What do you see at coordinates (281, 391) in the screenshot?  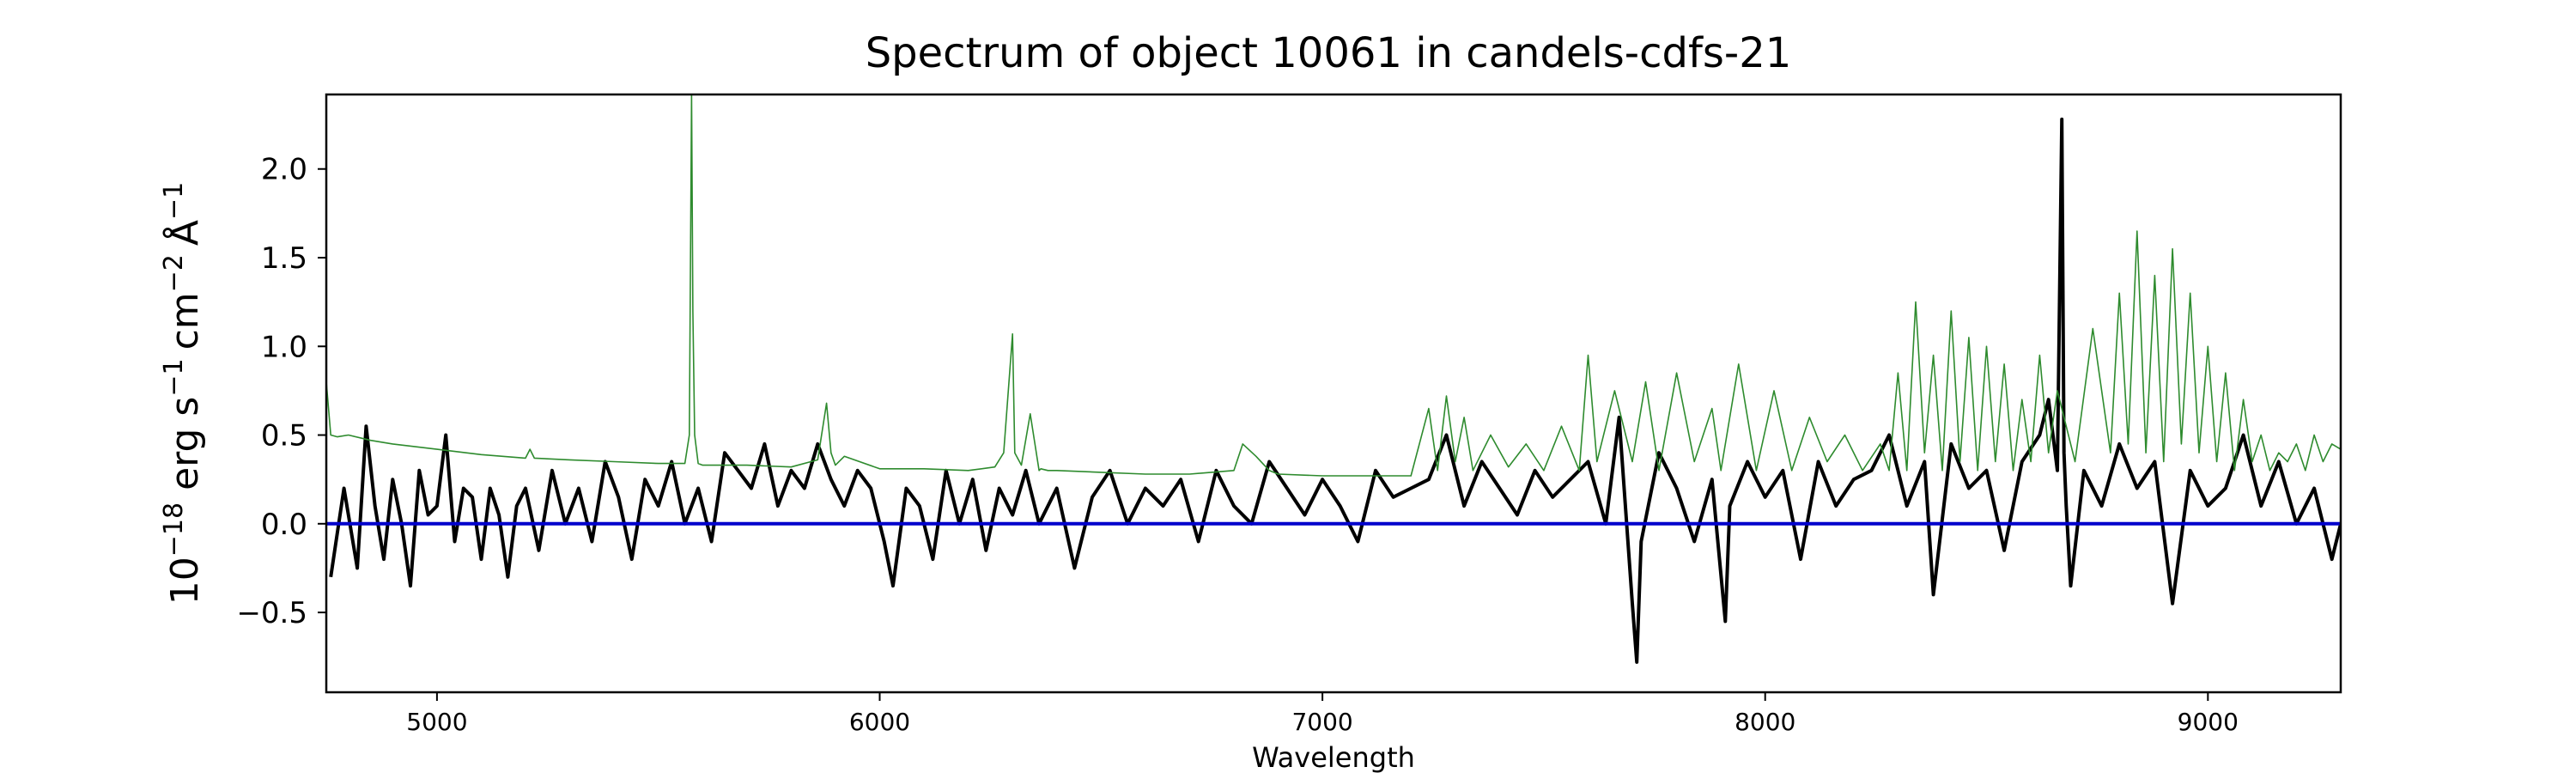 I see `y-axis: −0.5 0.0 0.5 1.0 1.5 2.0` at bounding box center [281, 391].